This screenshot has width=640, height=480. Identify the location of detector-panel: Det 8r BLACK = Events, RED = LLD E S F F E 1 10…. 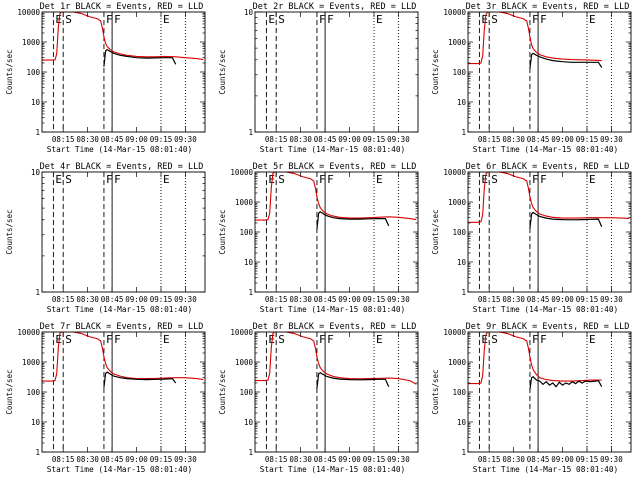
(319, 400).